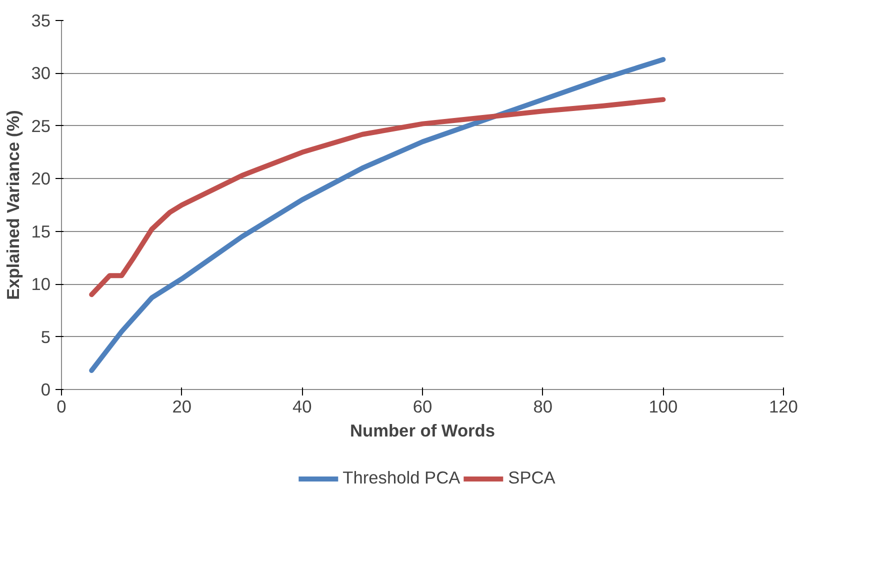 The width and height of the screenshot is (870, 562). Describe the element at coordinates (783, 406) in the screenshot. I see `x-tick-label: 120` at that location.